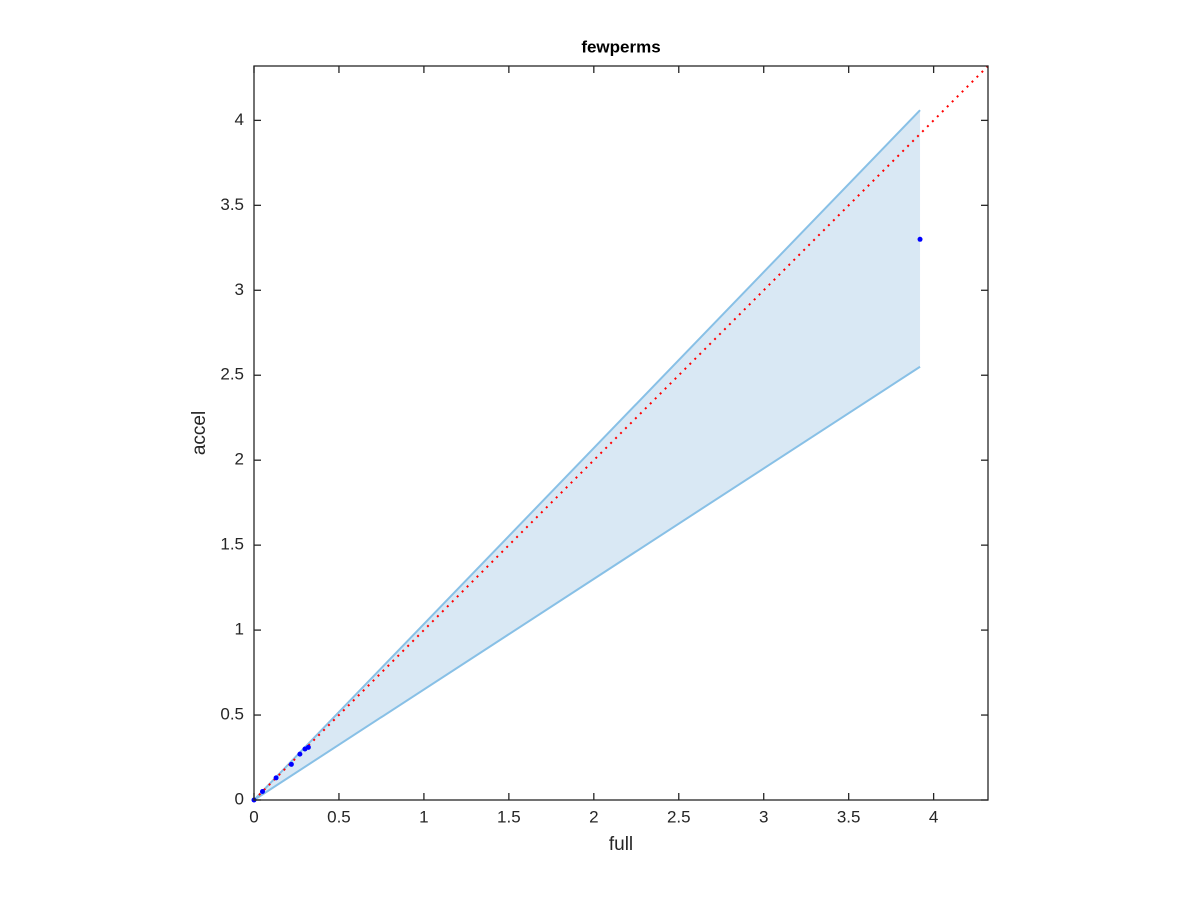 The image size is (1200, 900). I want to click on x-tick-label: 0.5, so click(339, 816).